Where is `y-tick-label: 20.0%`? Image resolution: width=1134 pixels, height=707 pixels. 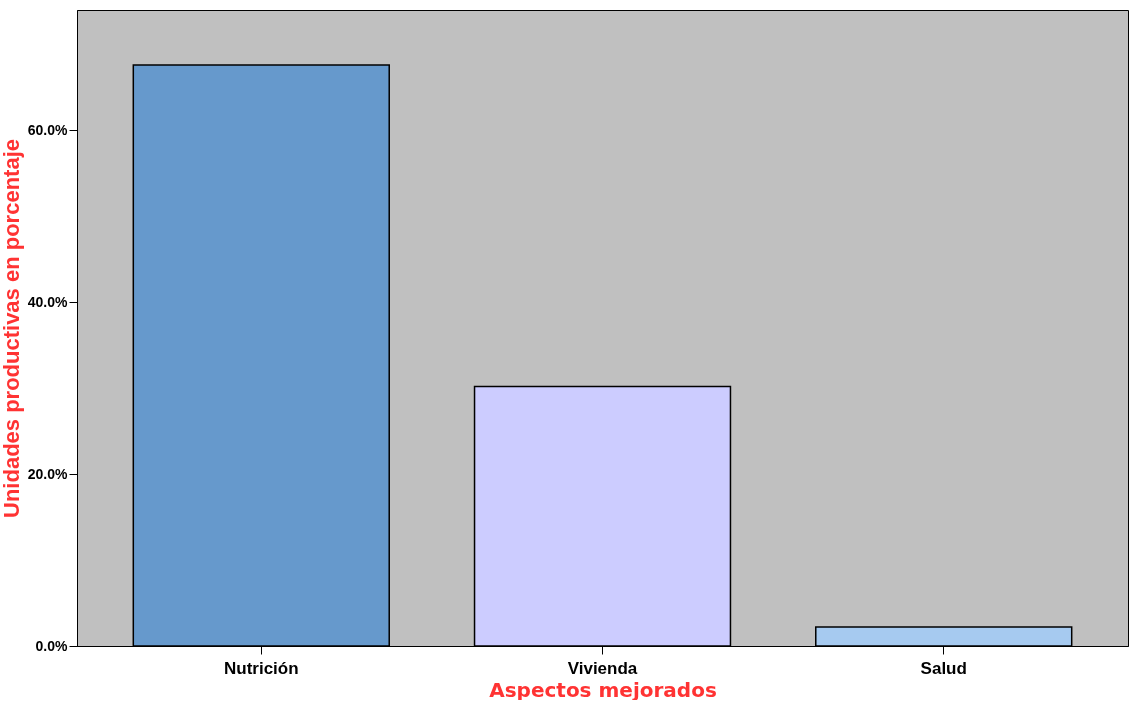 y-tick-label: 20.0% is located at coordinates (48, 473).